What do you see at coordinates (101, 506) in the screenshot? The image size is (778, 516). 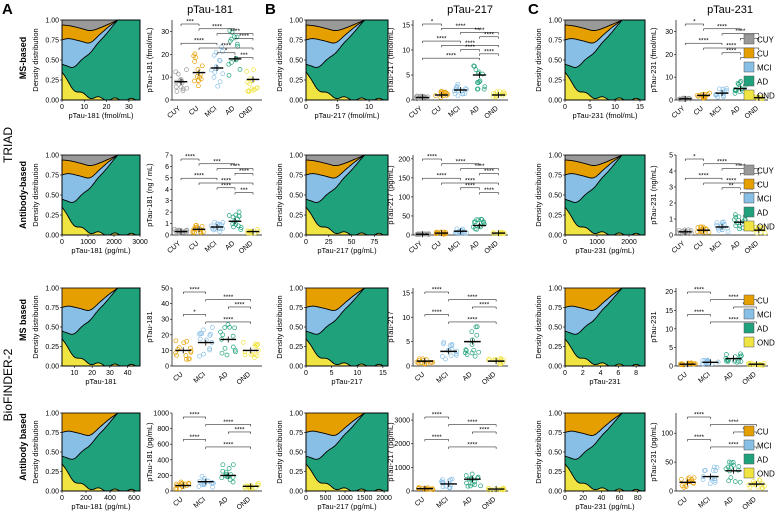 I see `density-xlabel: pTau-181 (pg/mL)` at bounding box center [101, 506].